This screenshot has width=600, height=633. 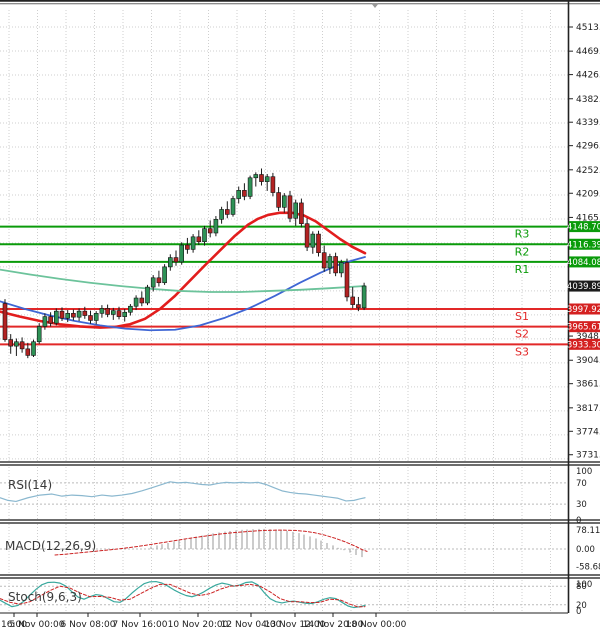 I want to click on stoch-k-line, so click(x=183, y=594).